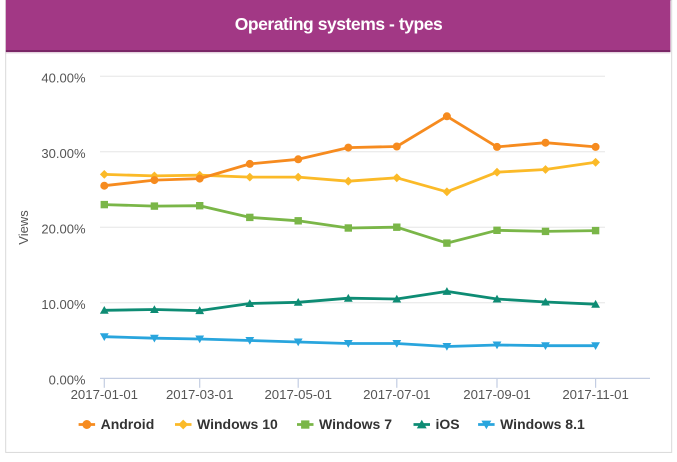  What do you see at coordinates (23, 227) in the screenshot?
I see `svg-text: Views` at bounding box center [23, 227].